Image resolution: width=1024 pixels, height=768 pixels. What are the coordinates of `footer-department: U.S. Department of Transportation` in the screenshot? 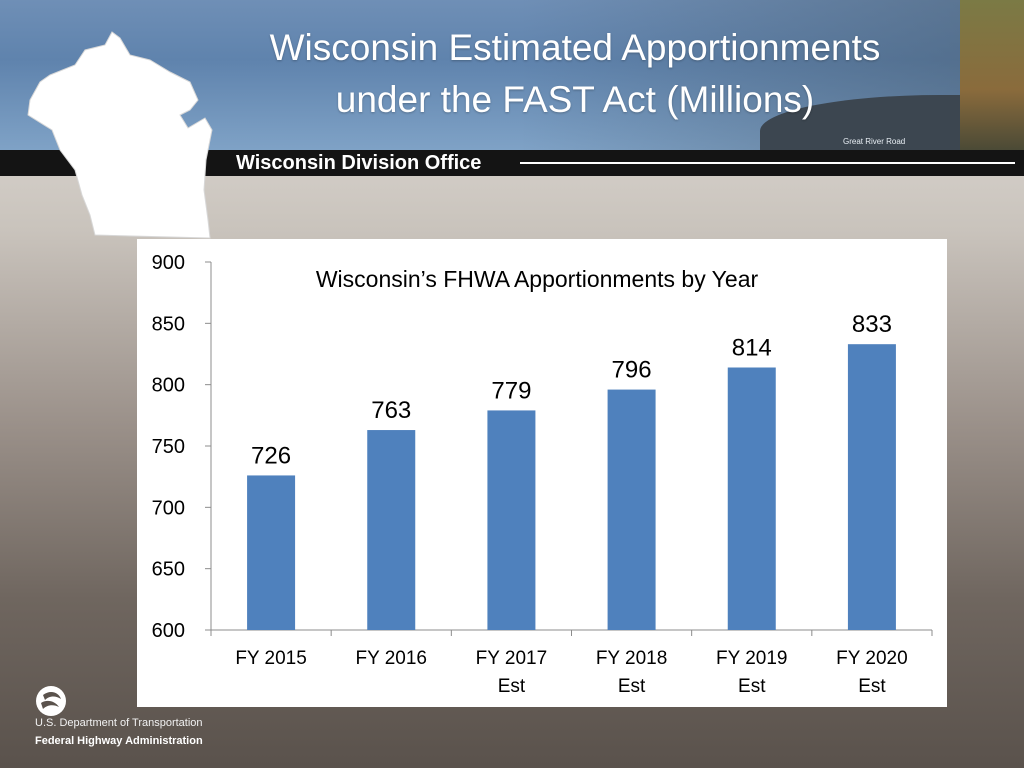 It's located at (119, 723).